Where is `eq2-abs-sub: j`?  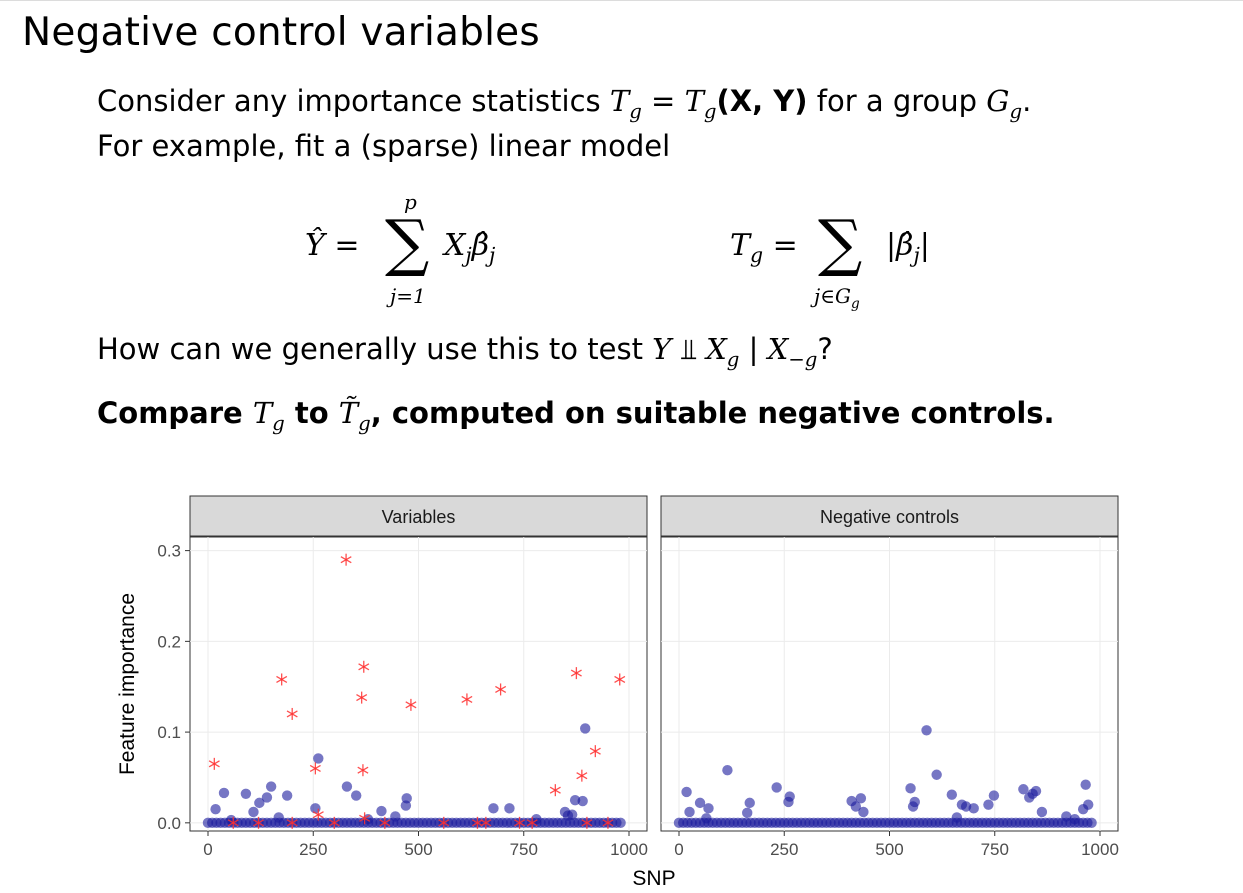 eq2-abs-sub: j is located at coordinates (916, 255).